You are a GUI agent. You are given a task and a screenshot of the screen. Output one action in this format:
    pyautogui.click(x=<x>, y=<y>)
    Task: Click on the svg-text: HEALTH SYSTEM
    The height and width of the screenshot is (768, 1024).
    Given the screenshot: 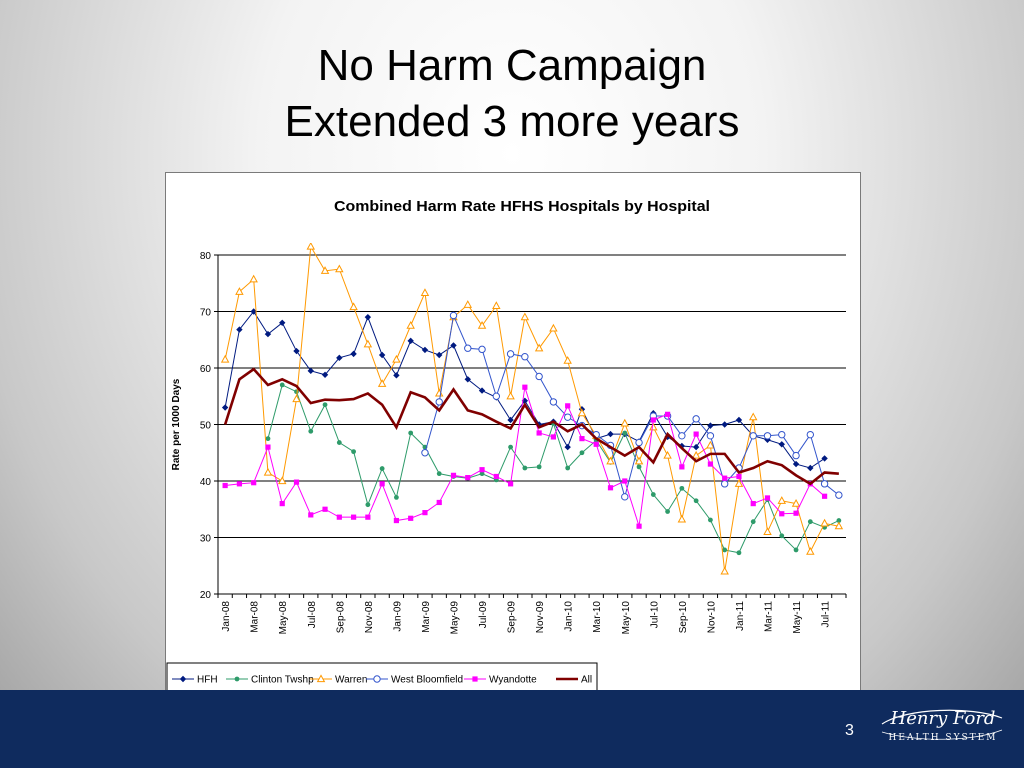 What is the action you would take?
    pyautogui.click(x=943, y=738)
    